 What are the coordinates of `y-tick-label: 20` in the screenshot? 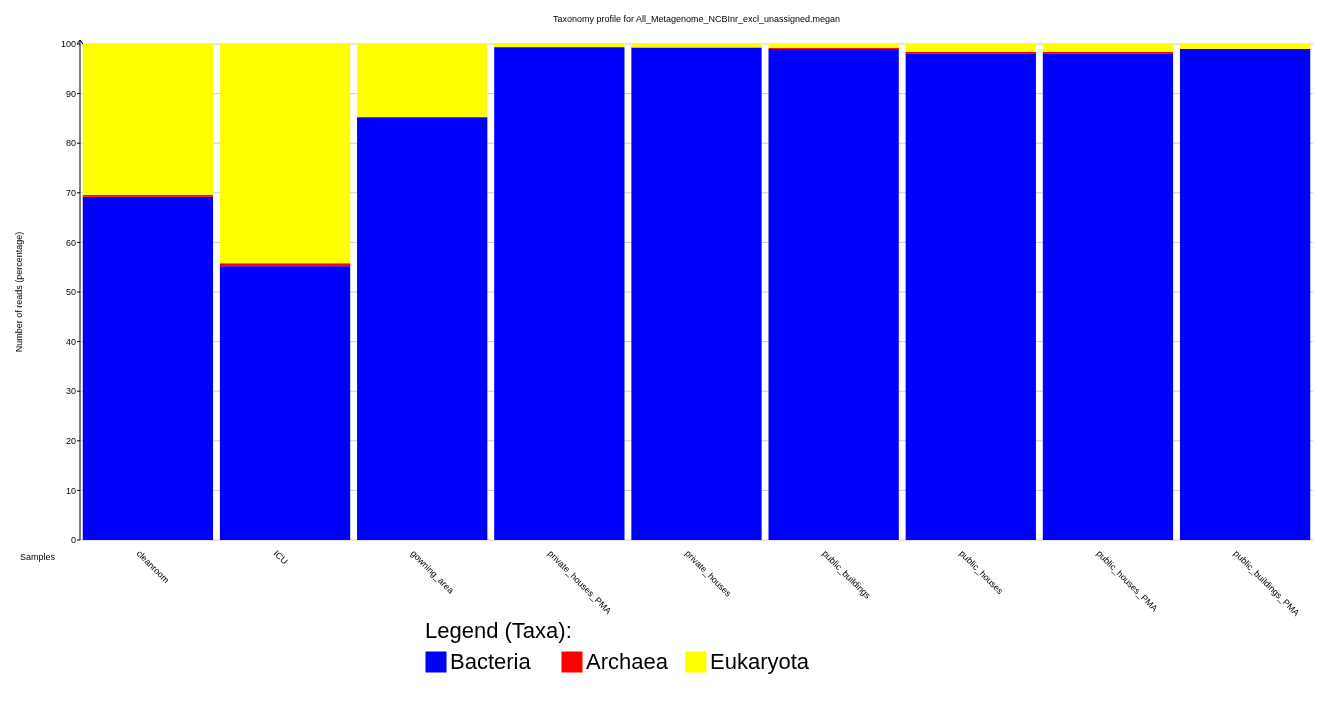 It's located at (70, 440).